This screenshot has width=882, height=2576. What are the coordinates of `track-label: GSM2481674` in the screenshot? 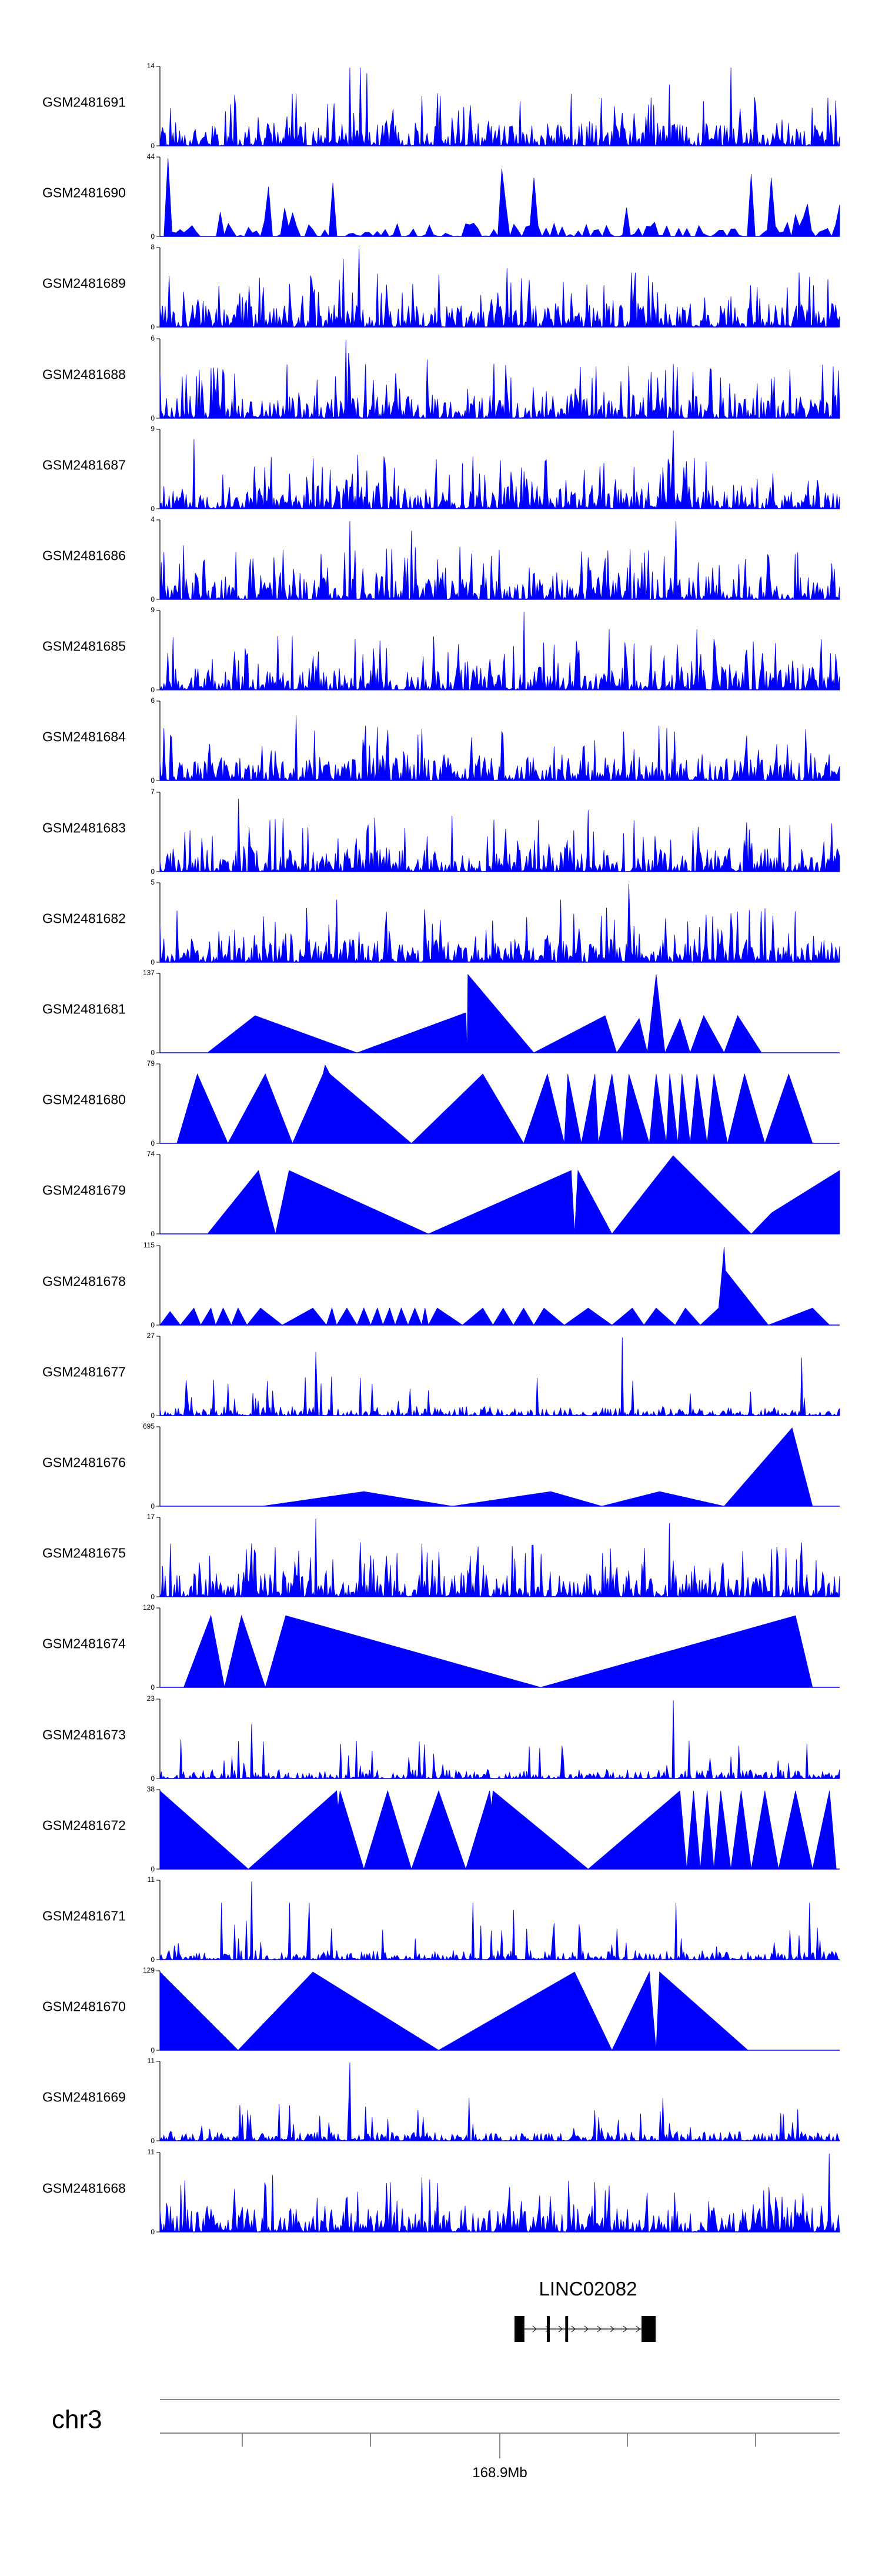 It's located at (84, 1643).